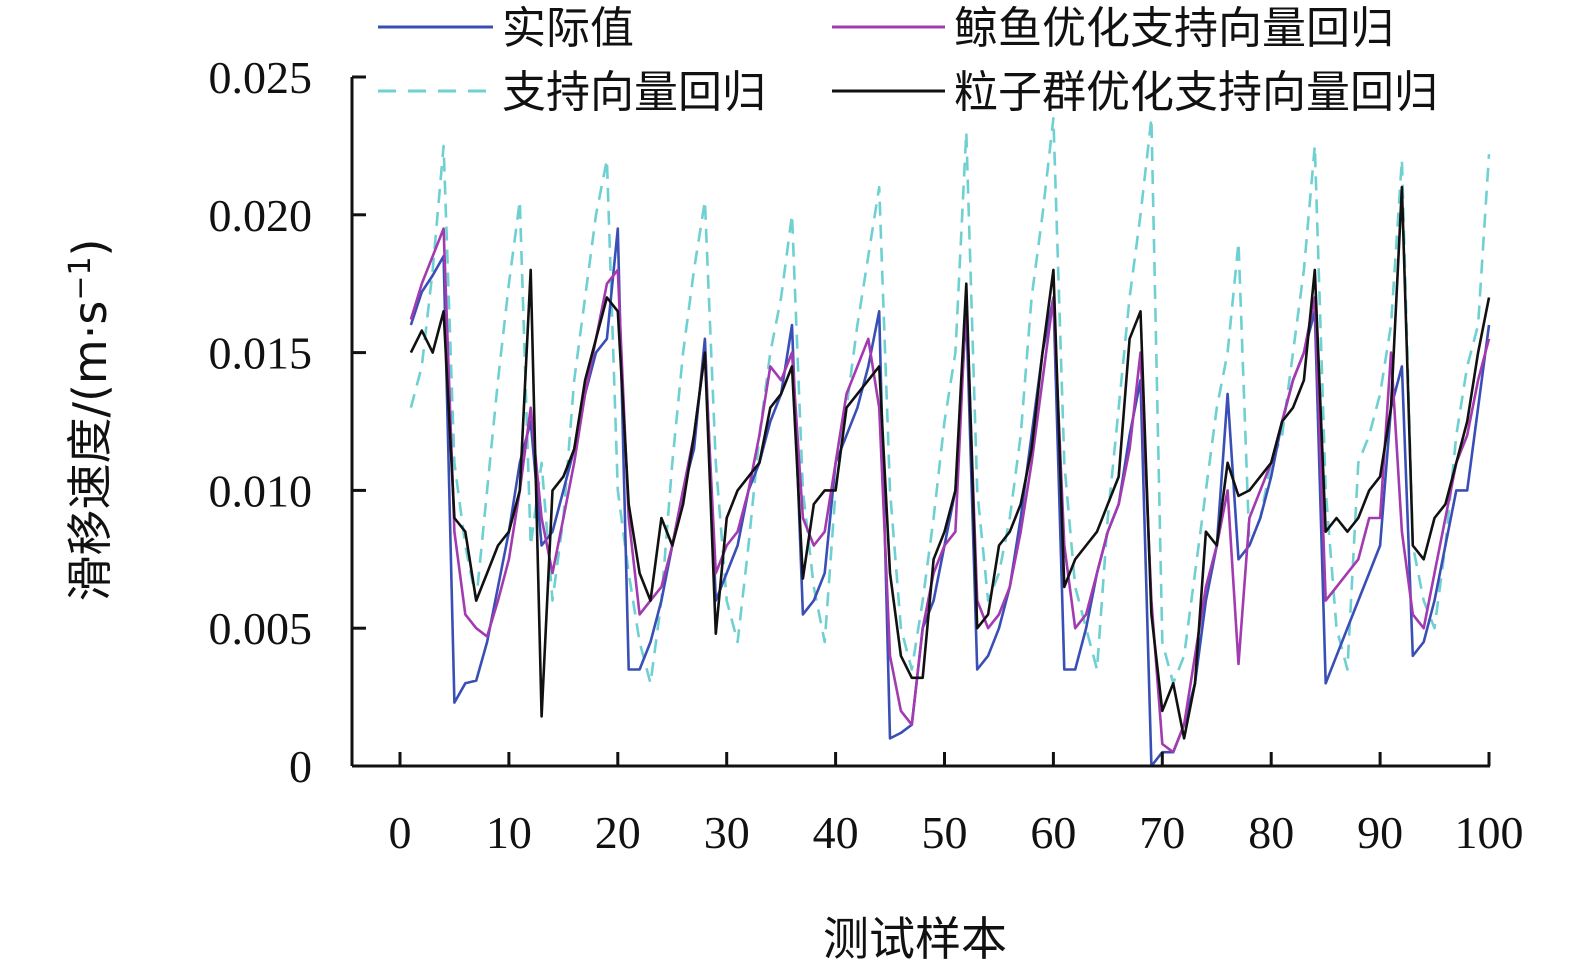 This screenshot has width=1575, height=980. What do you see at coordinates (1174, 28) in the screenshot?
I see `legend-label-woa-svr: 鲸鱼优化支持向量回归` at bounding box center [1174, 28].